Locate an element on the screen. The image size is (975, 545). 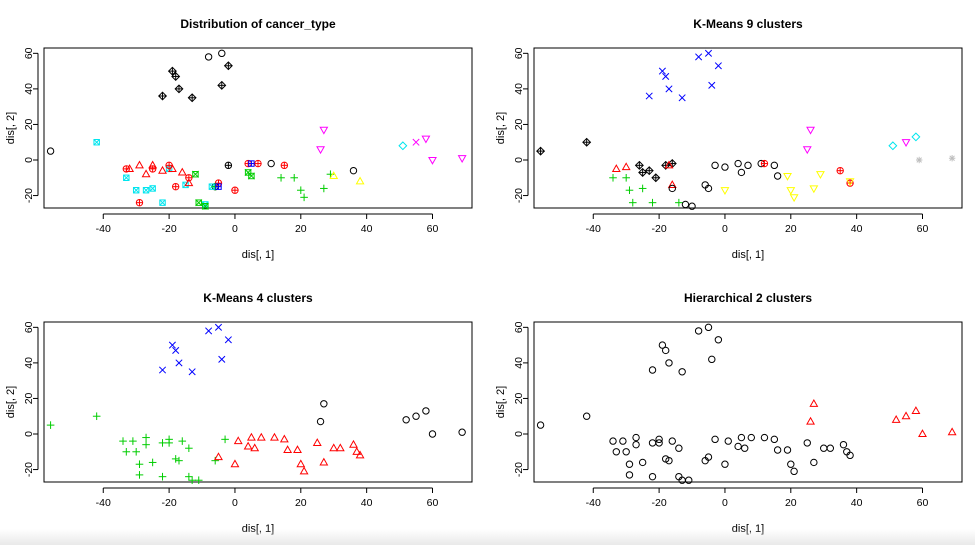
x-tick-label: -20 is located at coordinates (659, 503).